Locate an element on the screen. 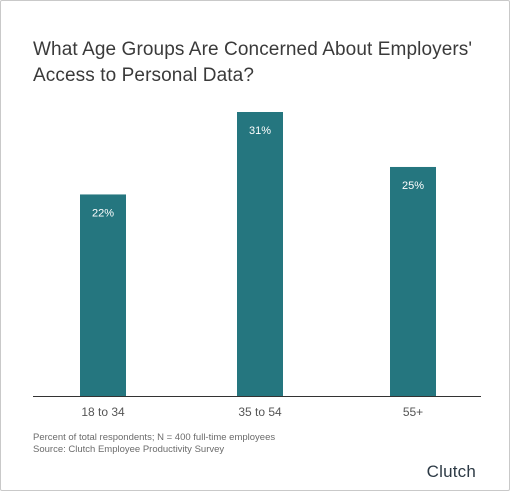  bar-value-label: 31% is located at coordinates (260, 131).